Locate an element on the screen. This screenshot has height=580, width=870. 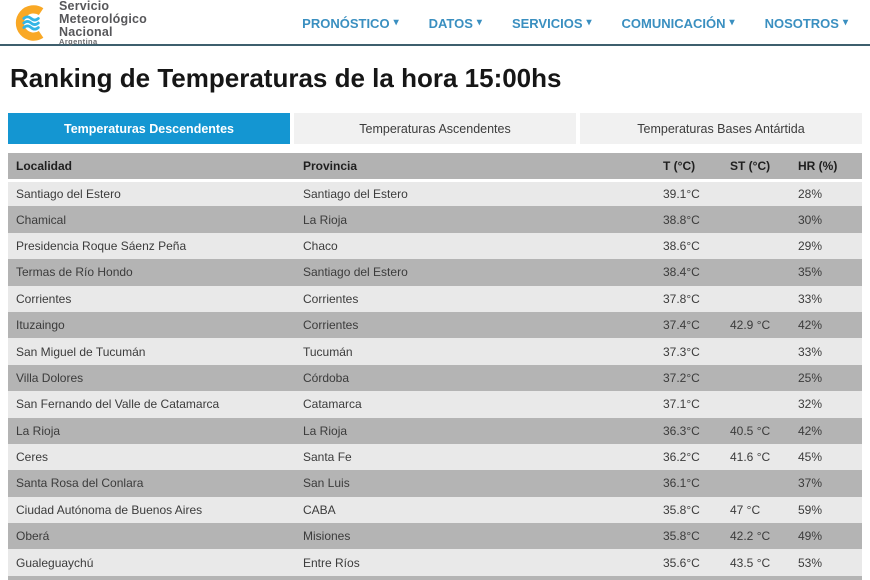
column-header-hr: HR (%) is located at coordinates (826, 167).